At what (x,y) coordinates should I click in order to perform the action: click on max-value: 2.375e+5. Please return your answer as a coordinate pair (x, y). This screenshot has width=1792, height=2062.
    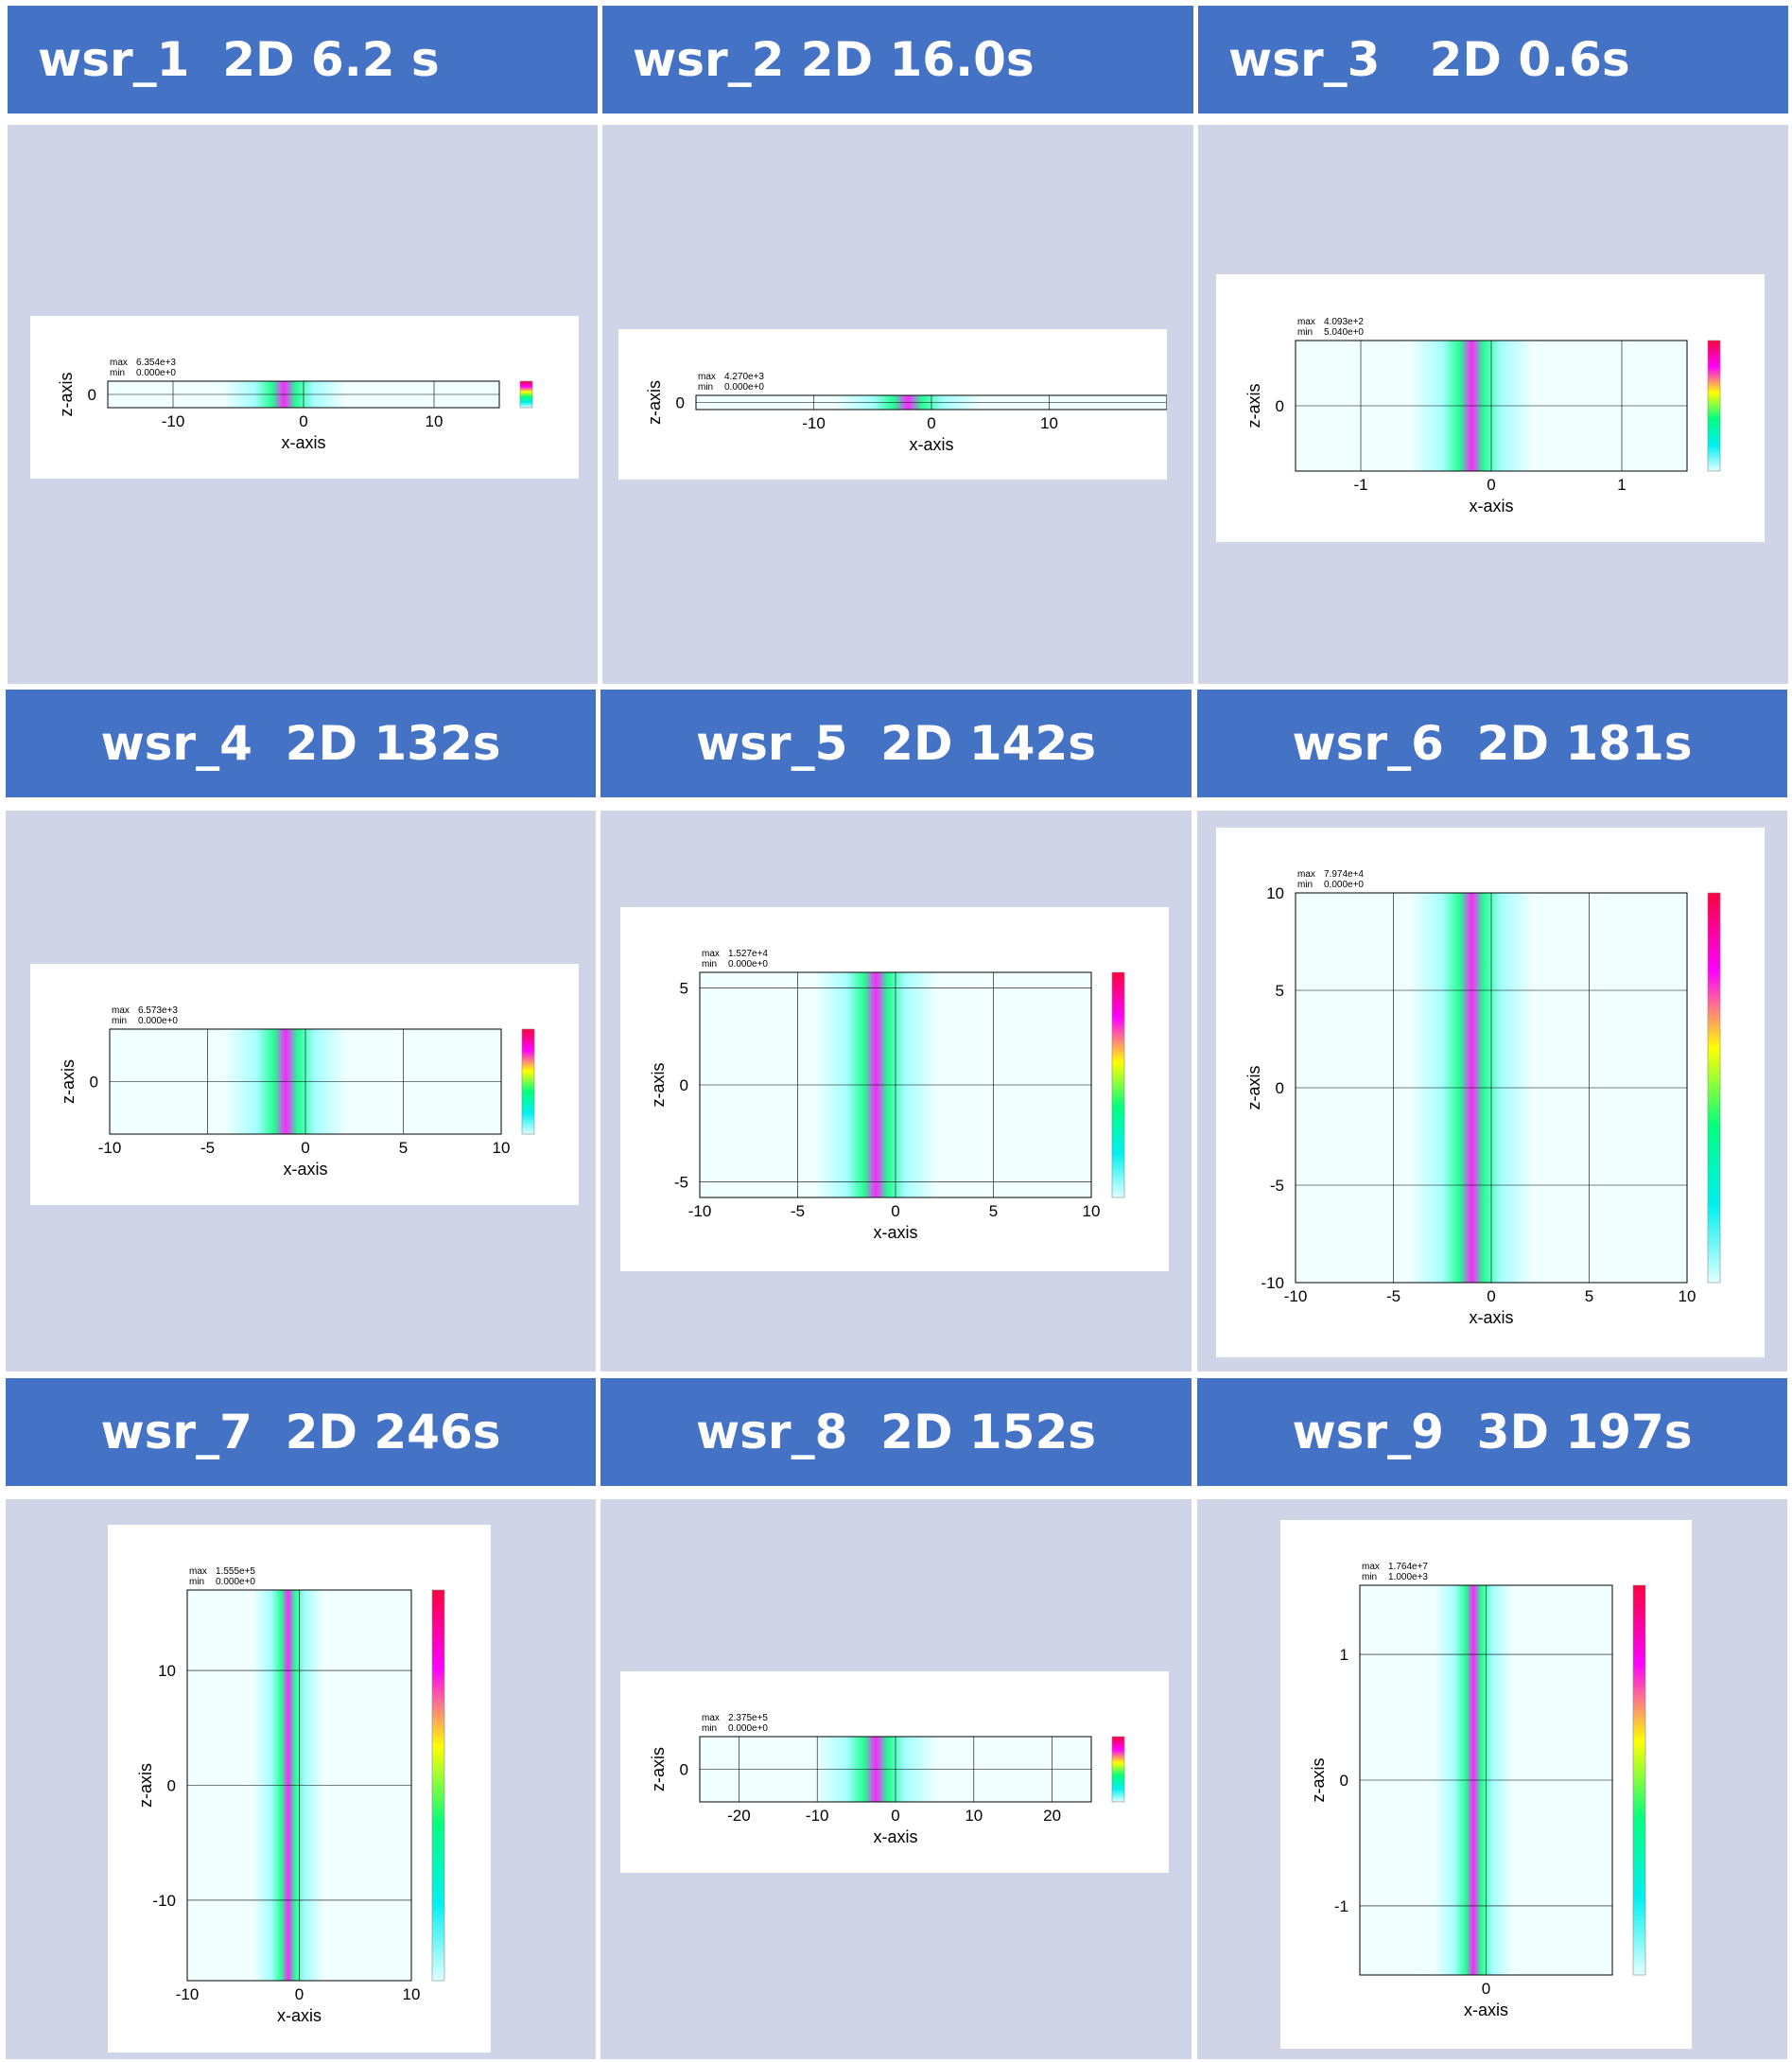
    Looking at the image, I should click on (748, 1718).